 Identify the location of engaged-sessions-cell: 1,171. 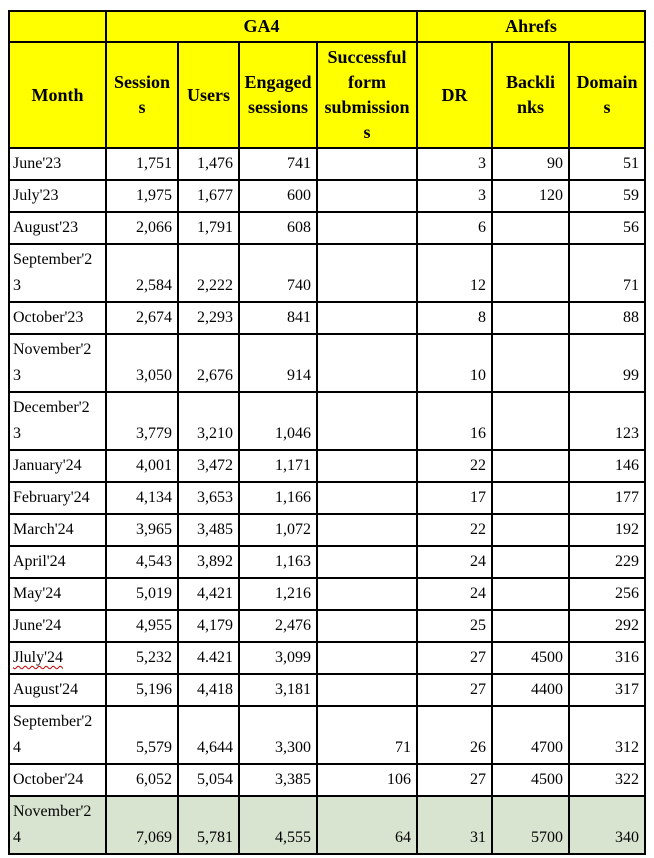
(278, 466).